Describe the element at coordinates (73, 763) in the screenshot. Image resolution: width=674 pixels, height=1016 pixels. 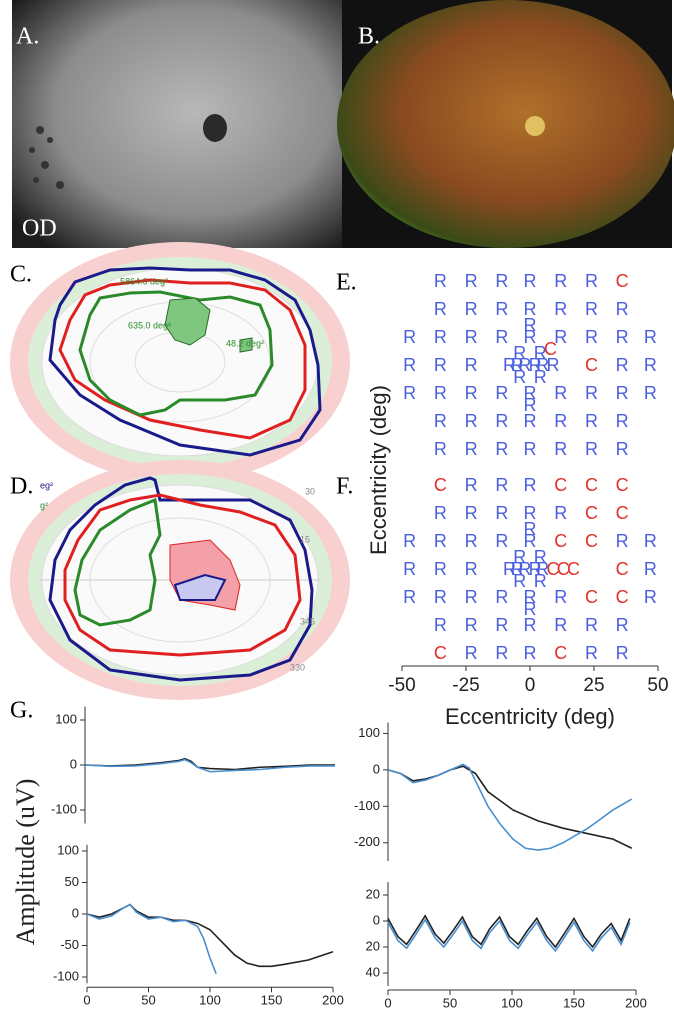
I see `y-tick-label: 0` at that location.